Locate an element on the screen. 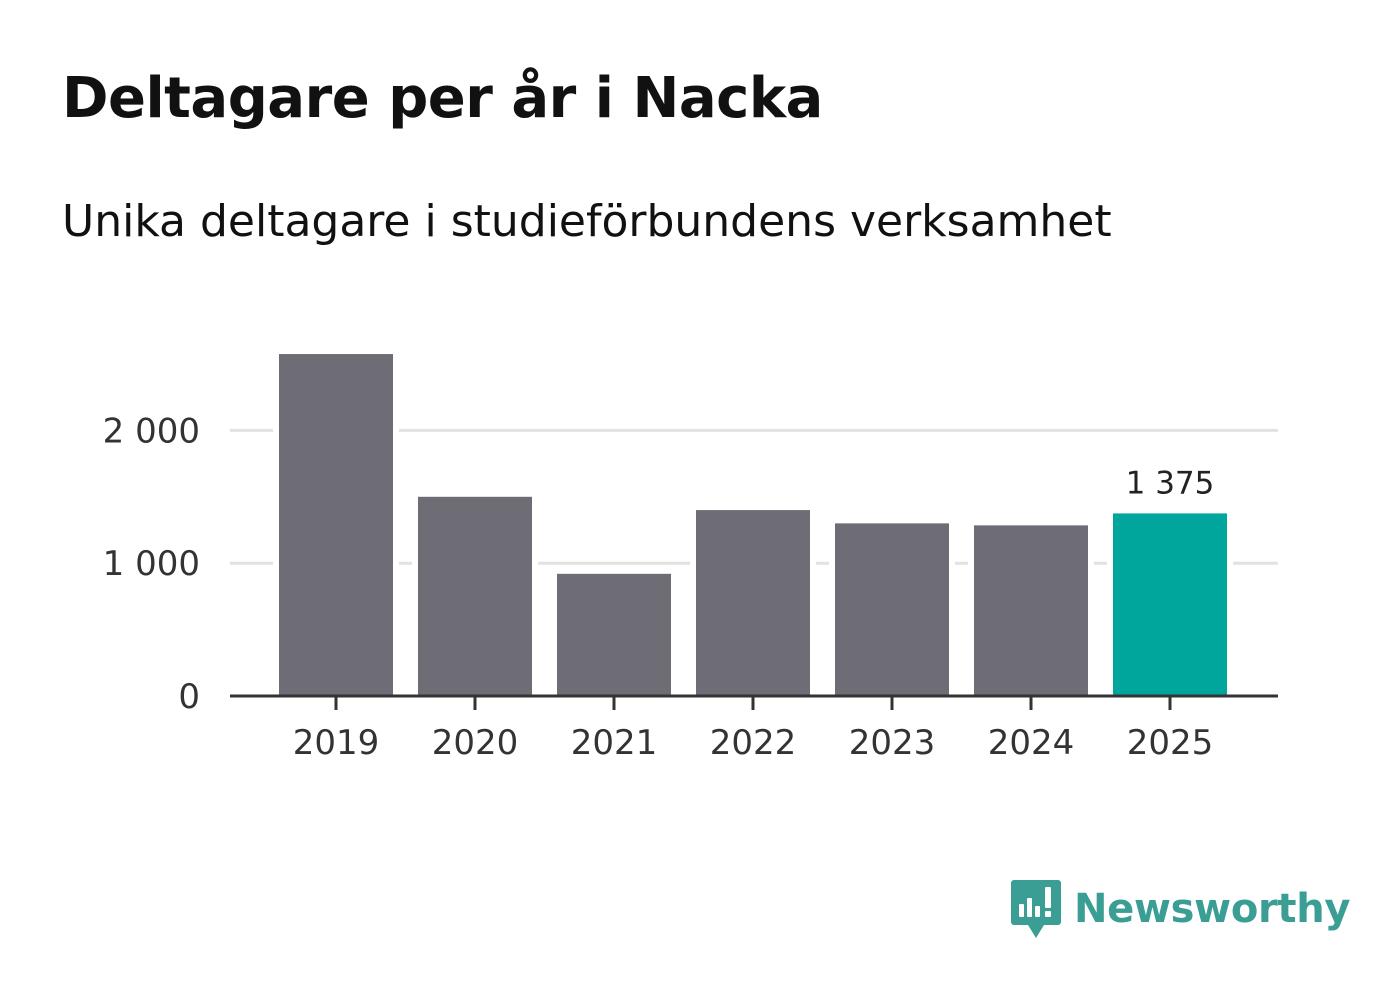 The image size is (1382, 999). bar-2020 is located at coordinates (475, 596).